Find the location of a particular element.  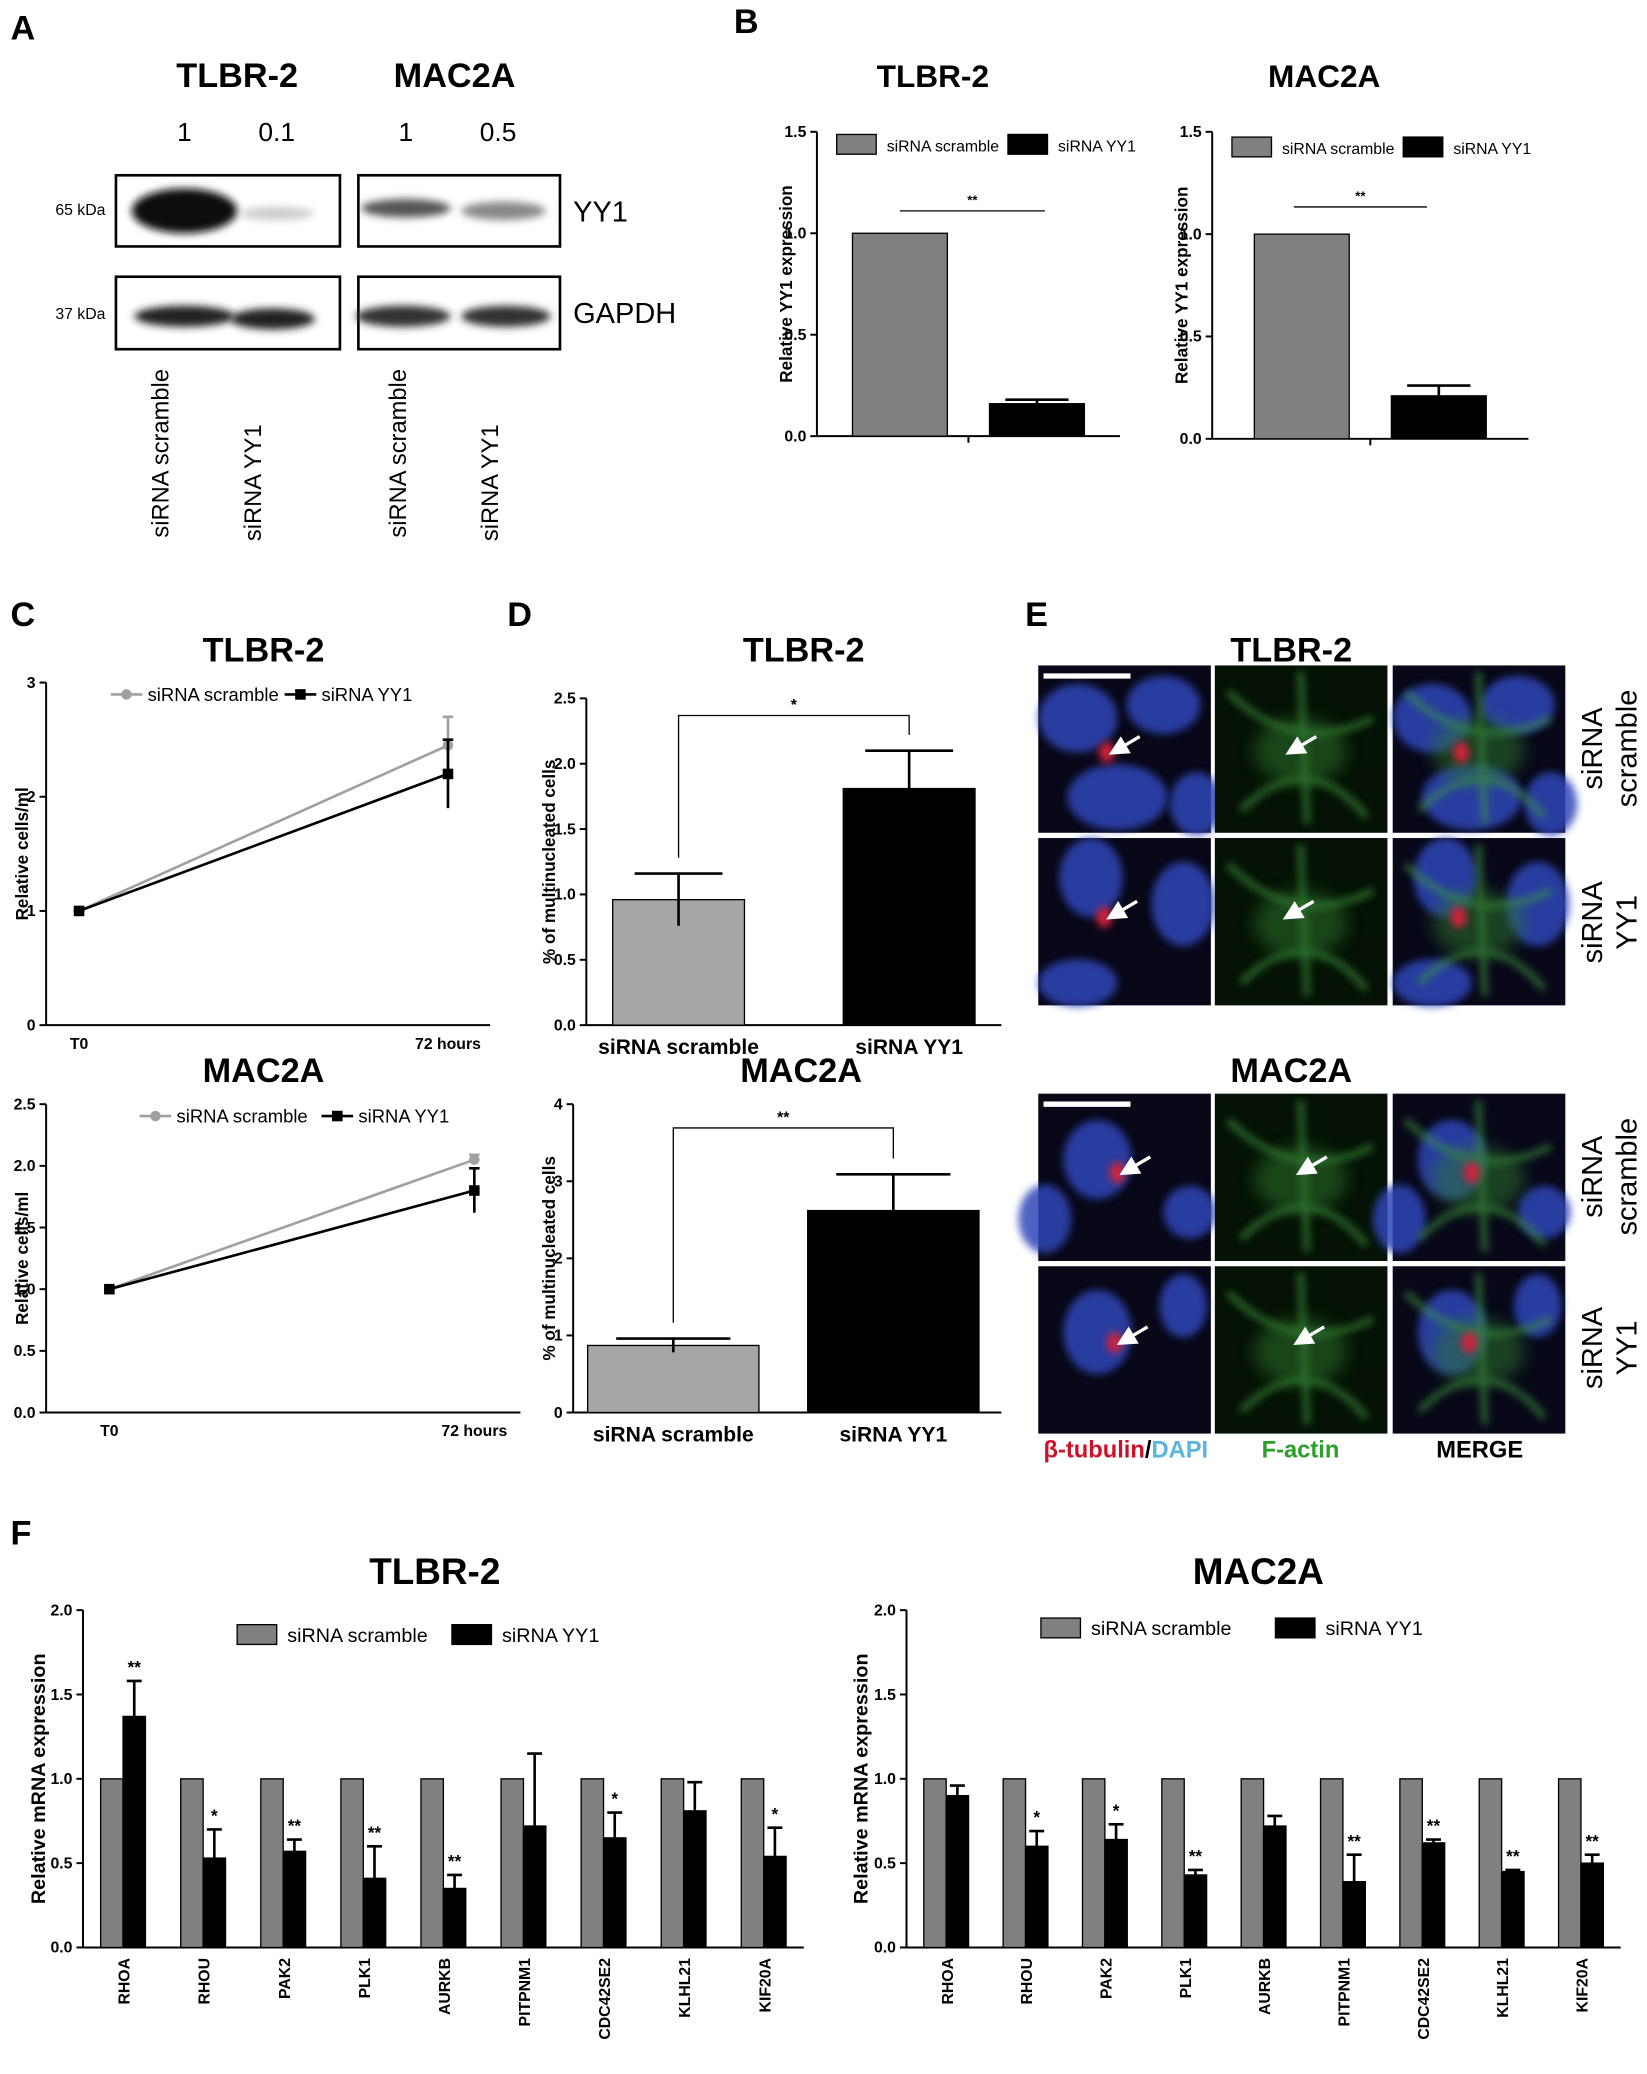

panel-label: B is located at coordinates (746, 22).